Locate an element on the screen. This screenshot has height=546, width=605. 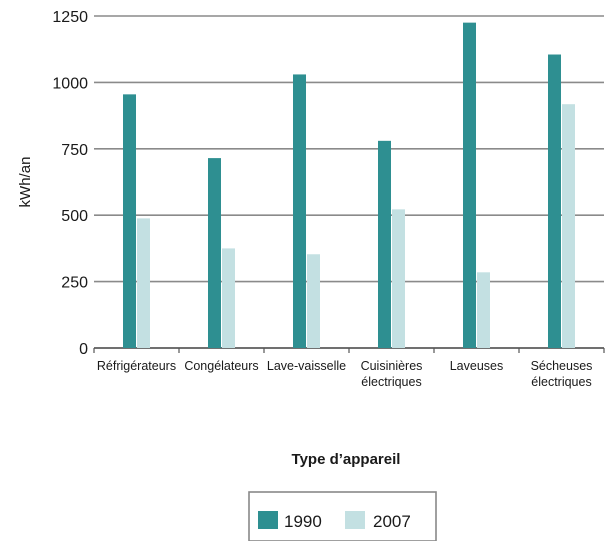
y-tick-label: 500 is located at coordinates (74, 216).